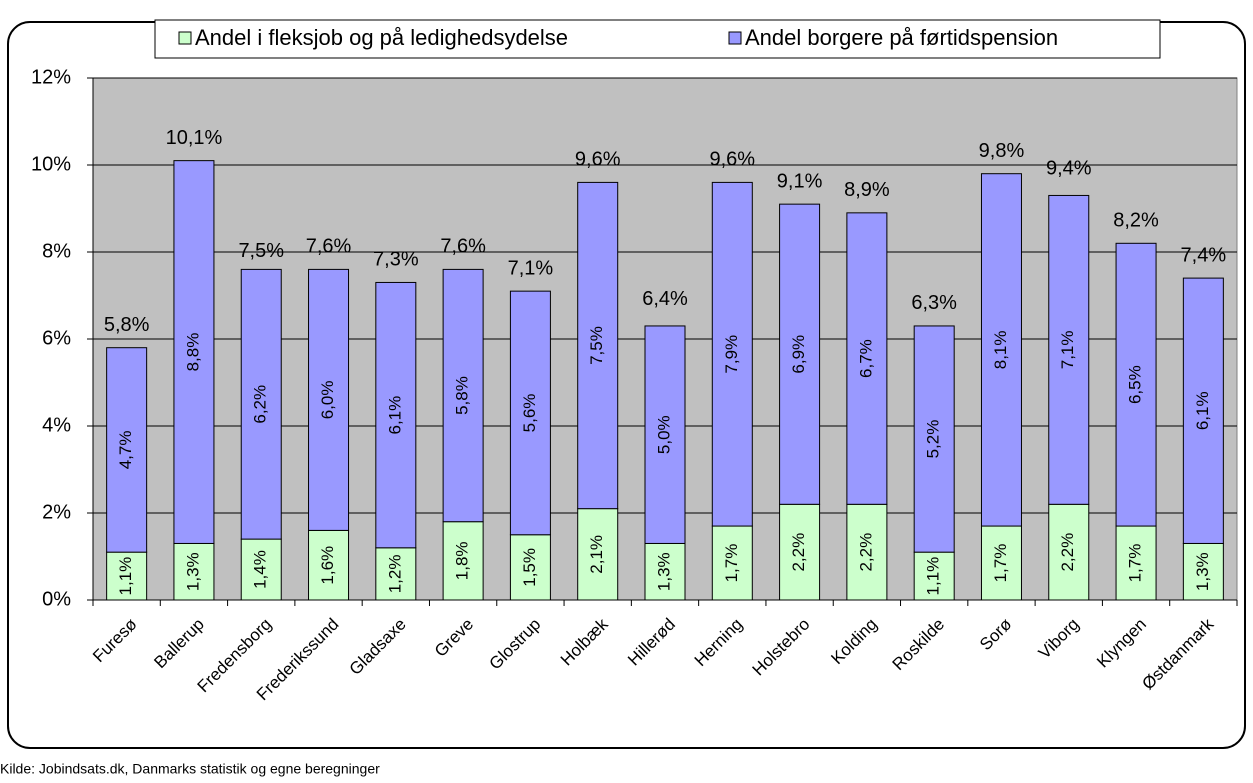 This screenshot has width=1253, height=783. I want to click on legend, so click(657, 39).